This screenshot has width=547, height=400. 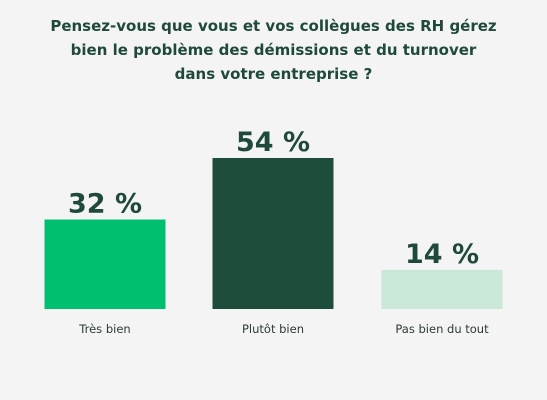 What do you see at coordinates (273, 142) in the screenshot?
I see `value-label-plutot-bien: 54 %` at bounding box center [273, 142].